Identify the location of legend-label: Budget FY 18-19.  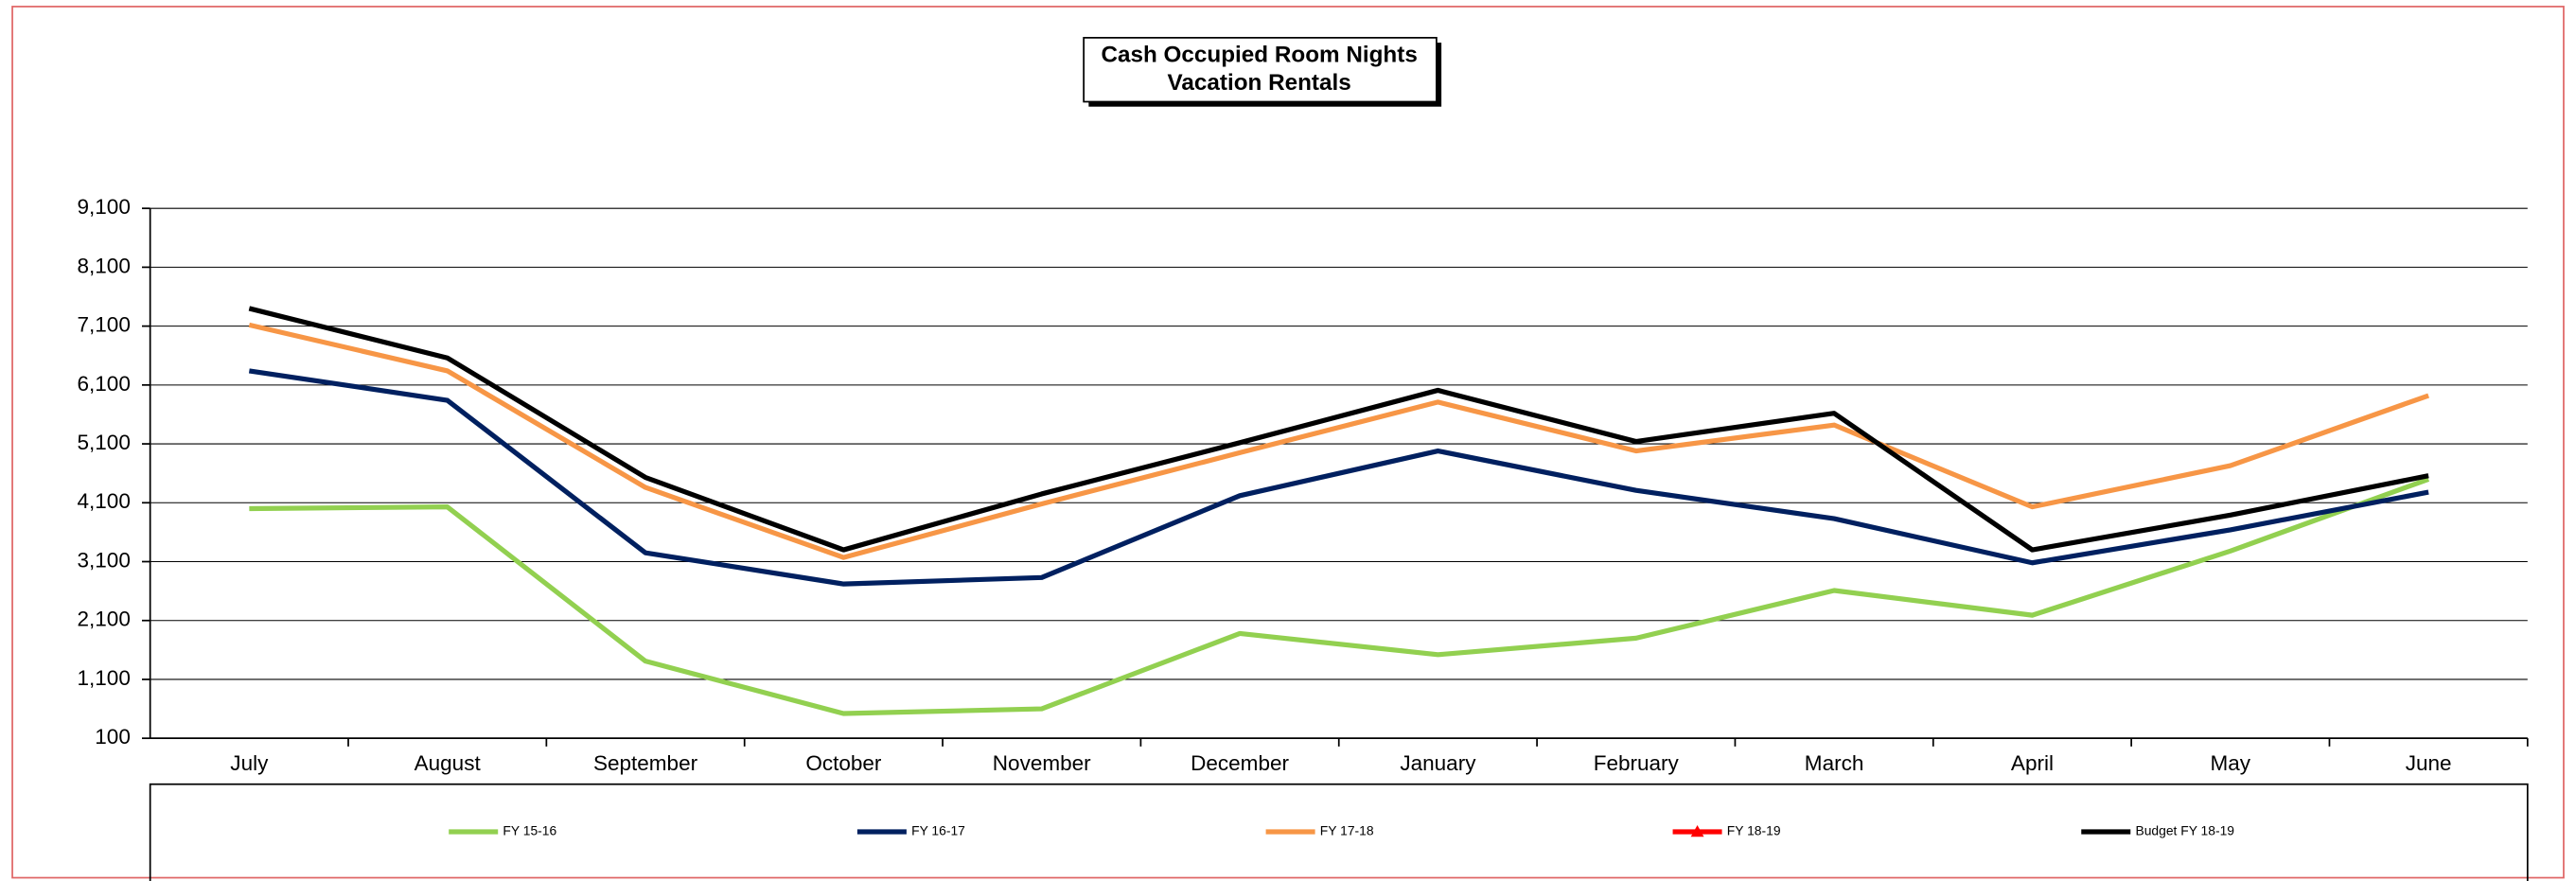
(2184, 830).